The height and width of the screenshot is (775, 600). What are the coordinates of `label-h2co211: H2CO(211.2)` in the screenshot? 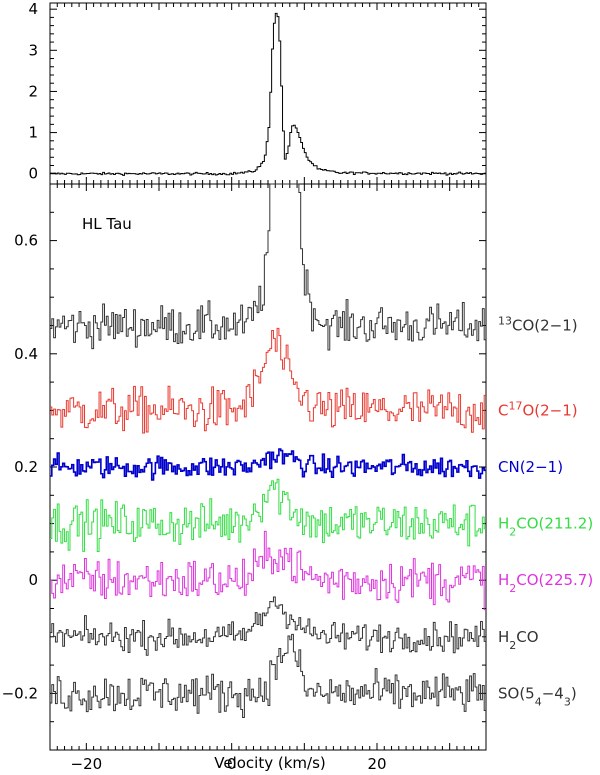 It's located at (545, 527).